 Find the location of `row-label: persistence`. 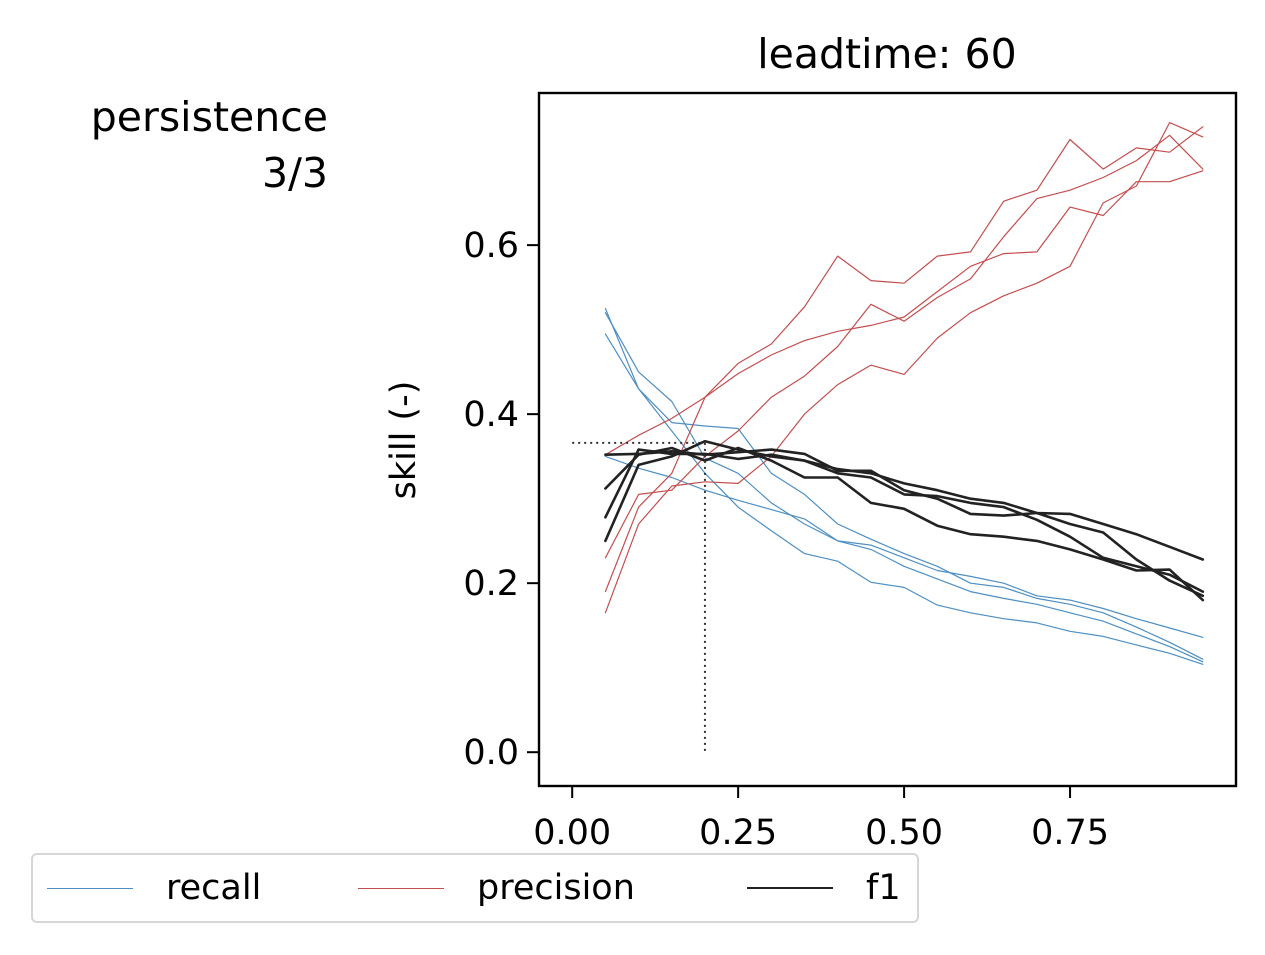

row-label: persistence is located at coordinates (209, 117).